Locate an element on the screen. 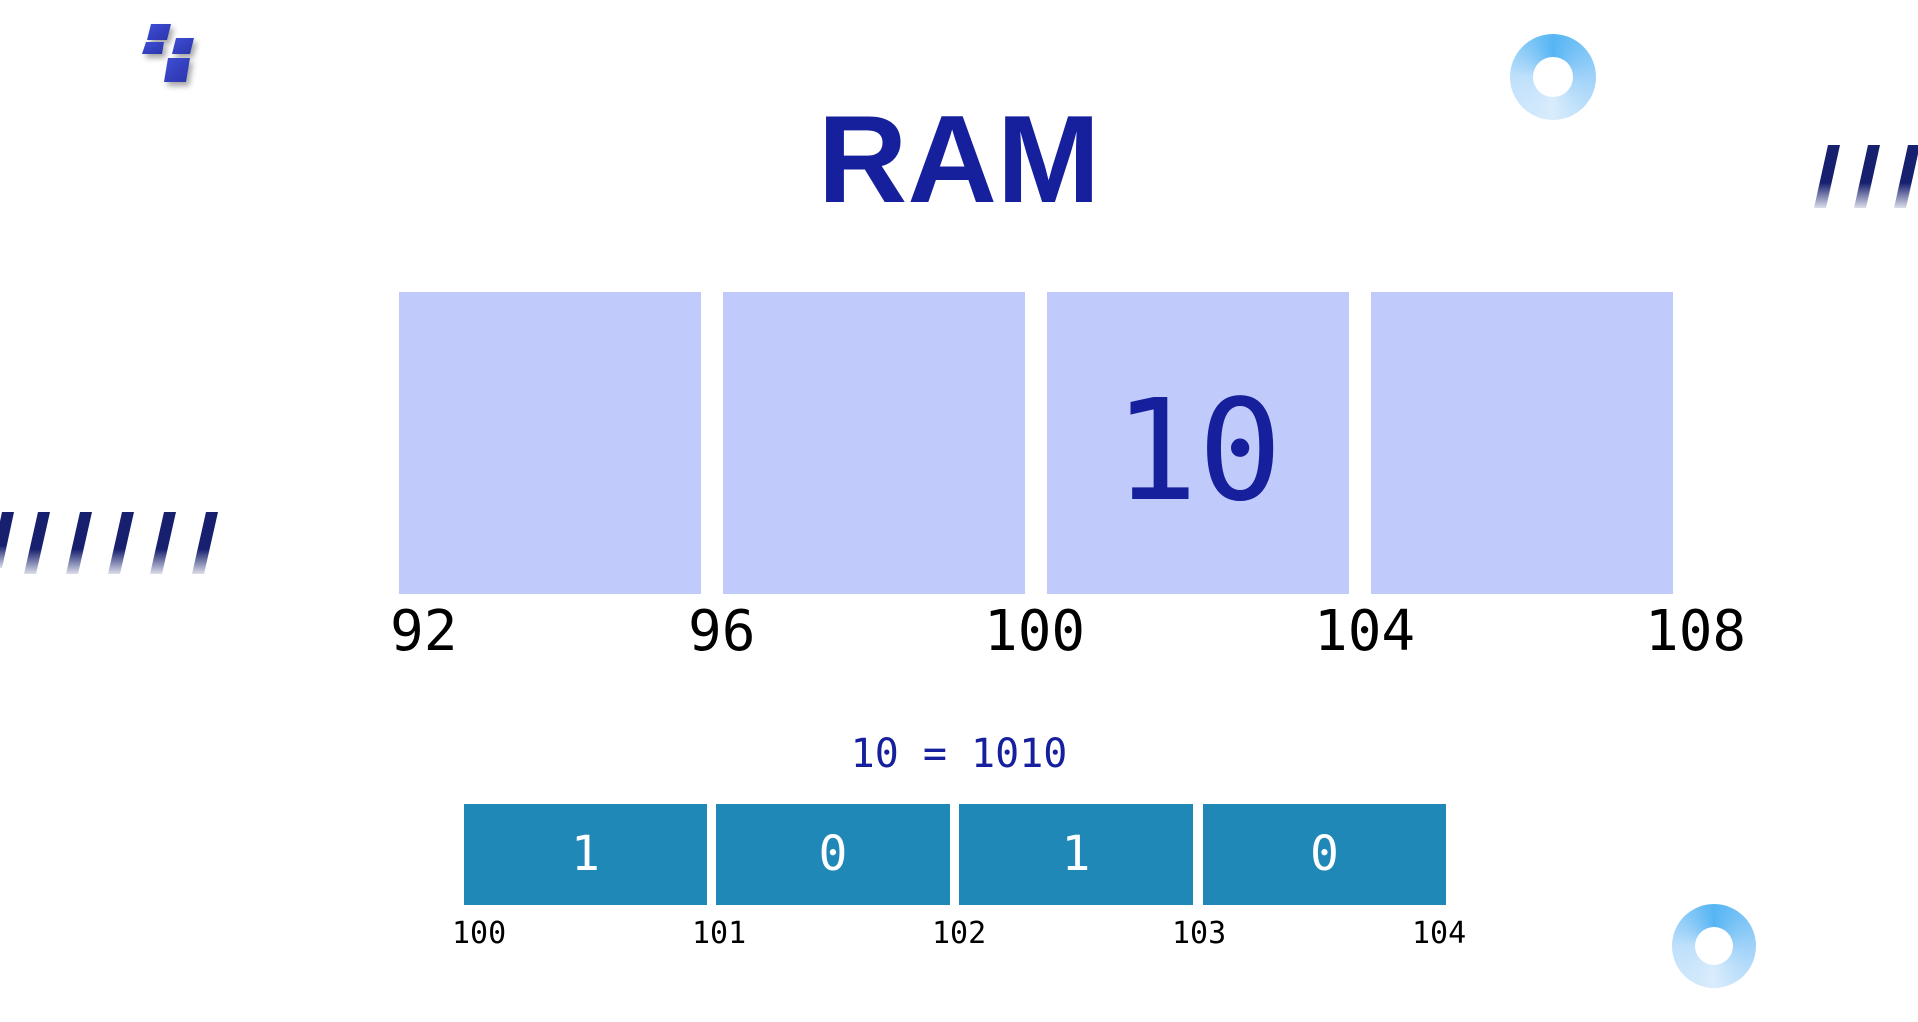 This screenshot has height=1022, width=1918. memory-cell: 10 is located at coordinates (1198, 443).